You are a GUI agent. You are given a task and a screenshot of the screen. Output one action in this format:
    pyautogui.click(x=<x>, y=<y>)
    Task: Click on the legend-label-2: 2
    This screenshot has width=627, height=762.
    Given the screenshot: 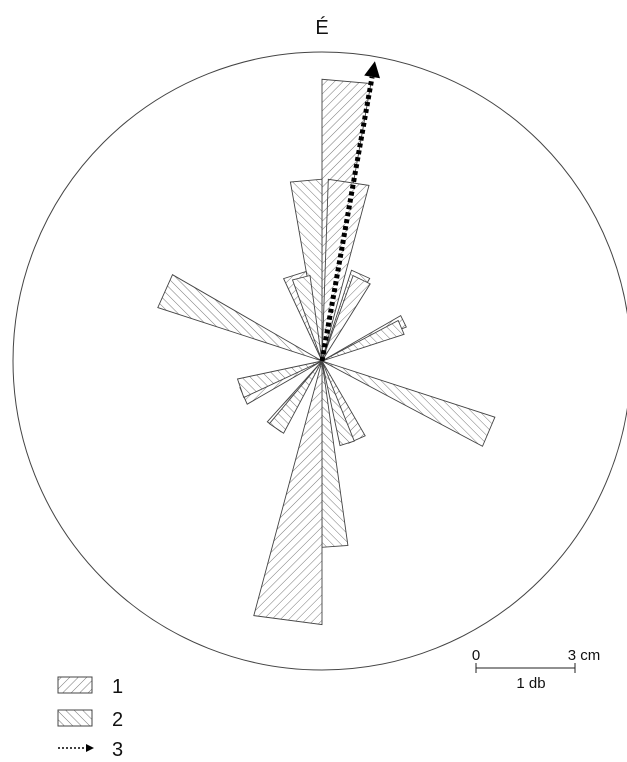 What is the action you would take?
    pyautogui.click(x=117, y=720)
    